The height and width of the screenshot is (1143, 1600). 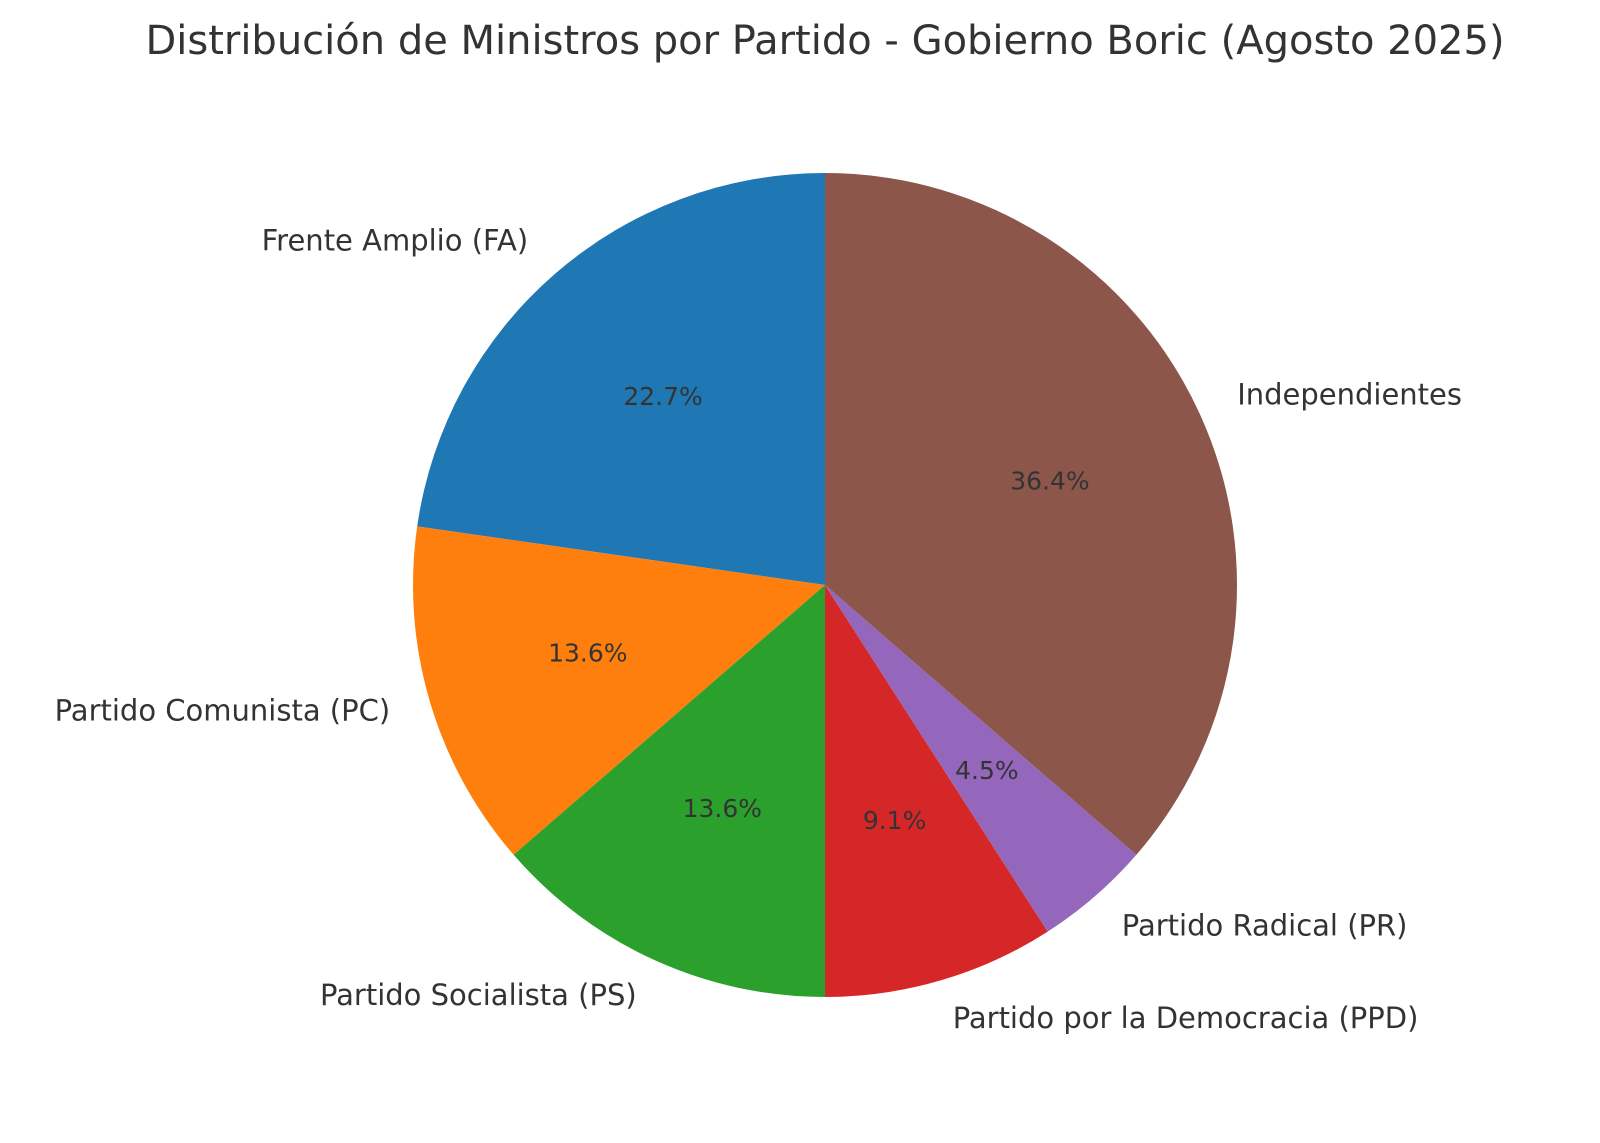 What do you see at coordinates (1186, 1018) in the screenshot?
I see `slice-label: Partido por la Democracia (PPD)` at bounding box center [1186, 1018].